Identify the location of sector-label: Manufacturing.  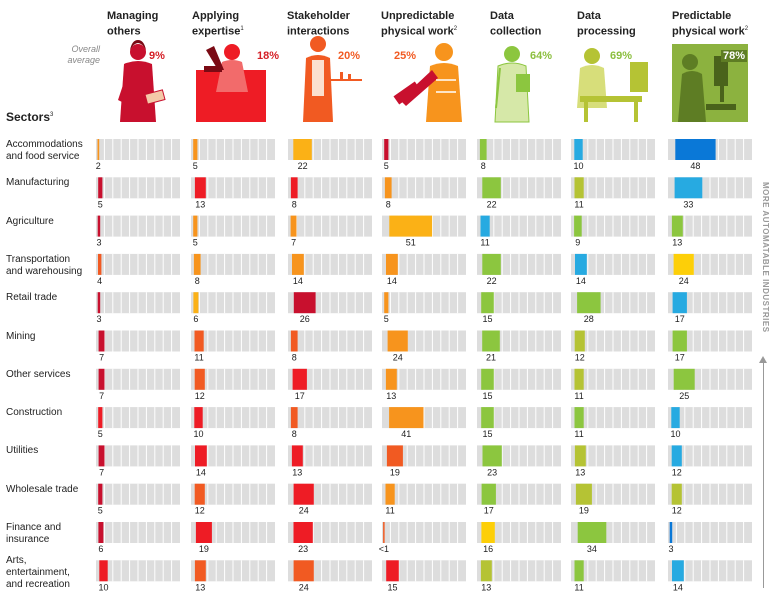
(52, 183).